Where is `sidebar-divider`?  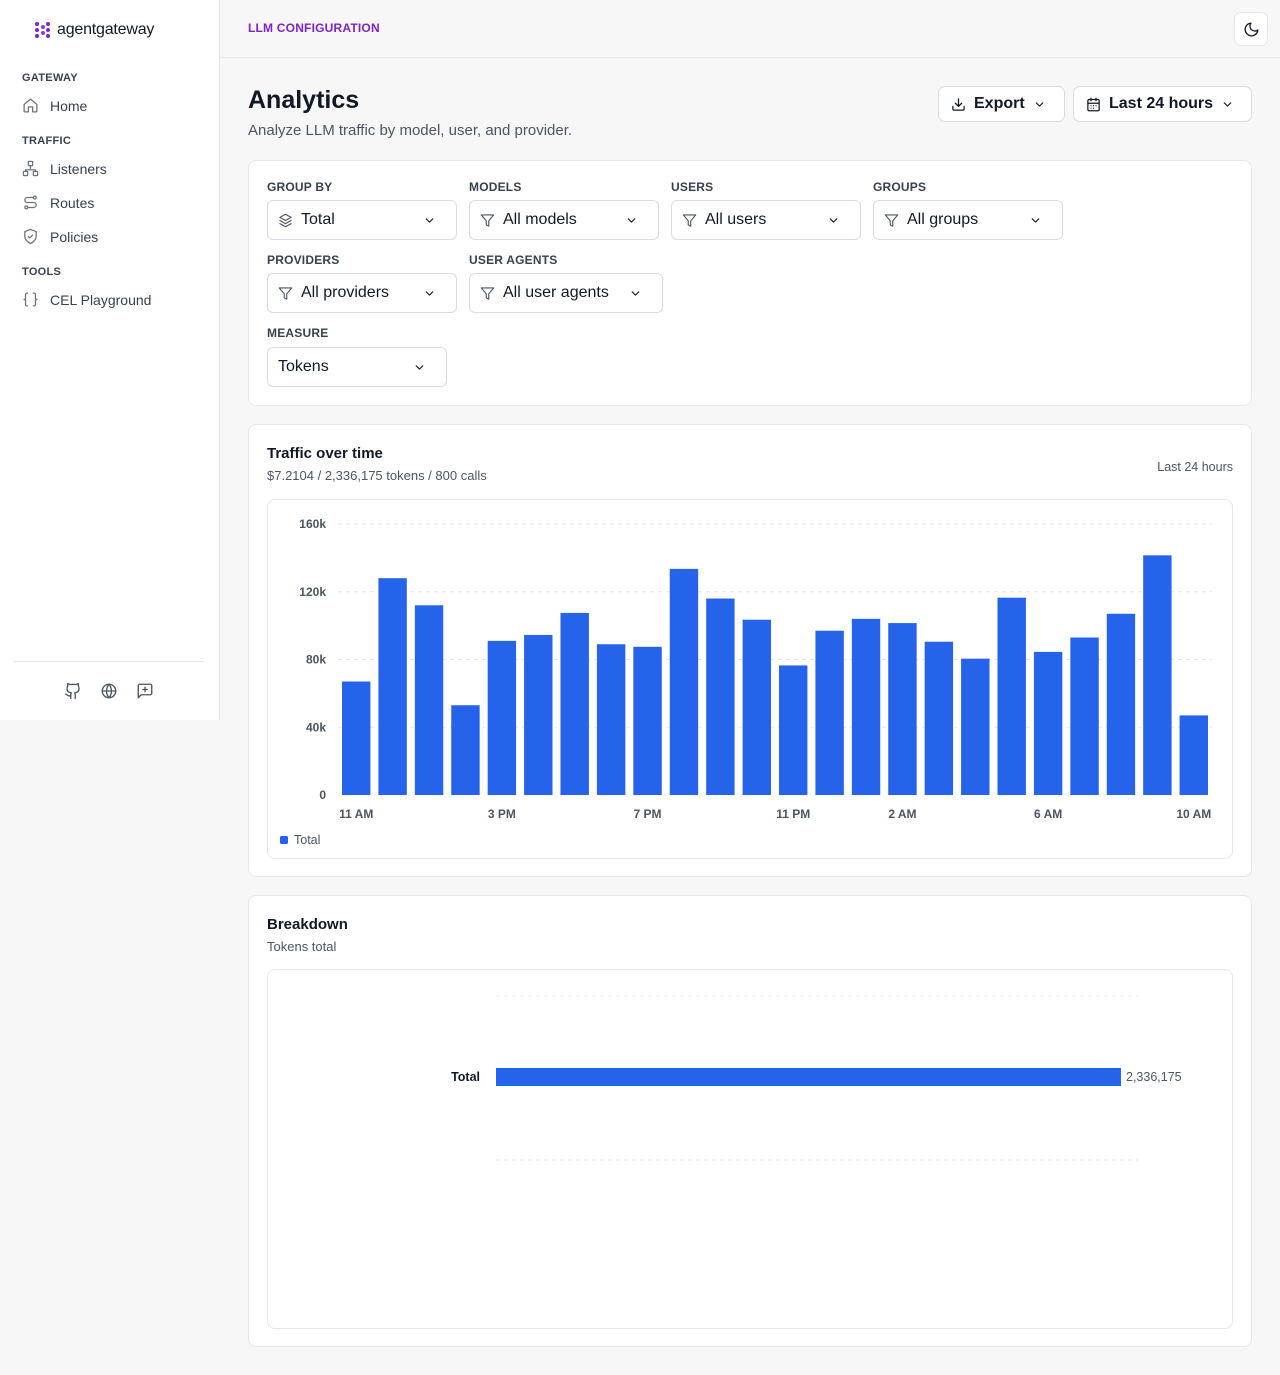 sidebar-divider is located at coordinates (109, 661).